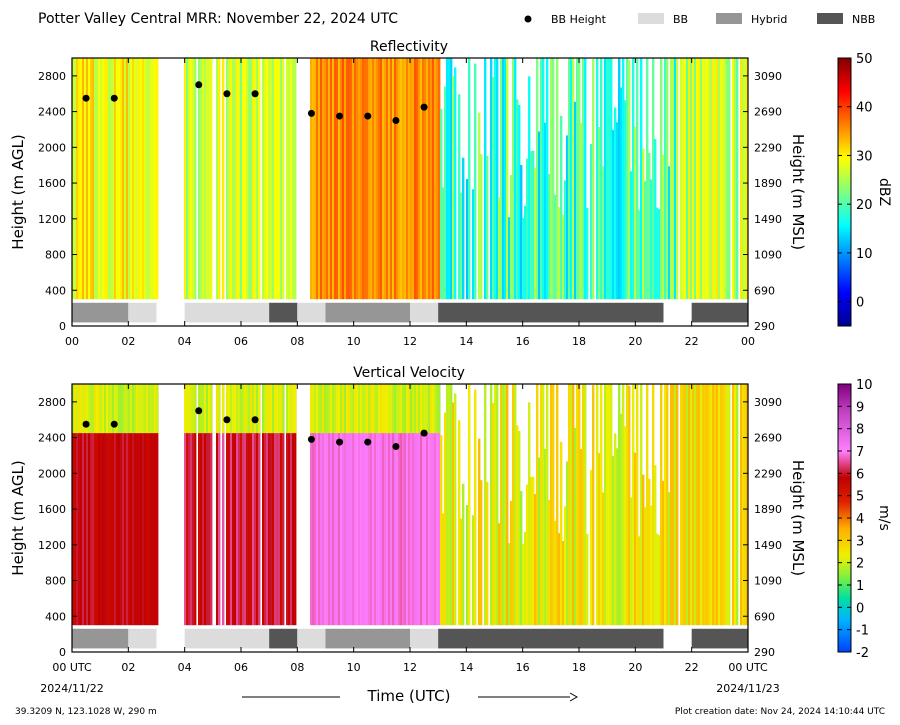  I want to click on colorbar-tick-label: -2, so click(862, 653).